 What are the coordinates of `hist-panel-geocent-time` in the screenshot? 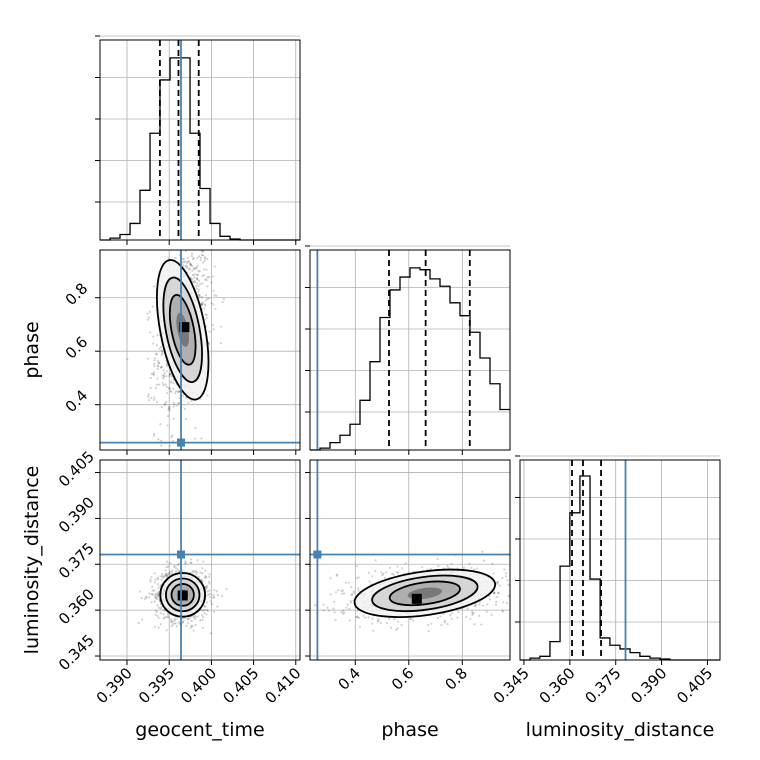 It's located at (198, 140).